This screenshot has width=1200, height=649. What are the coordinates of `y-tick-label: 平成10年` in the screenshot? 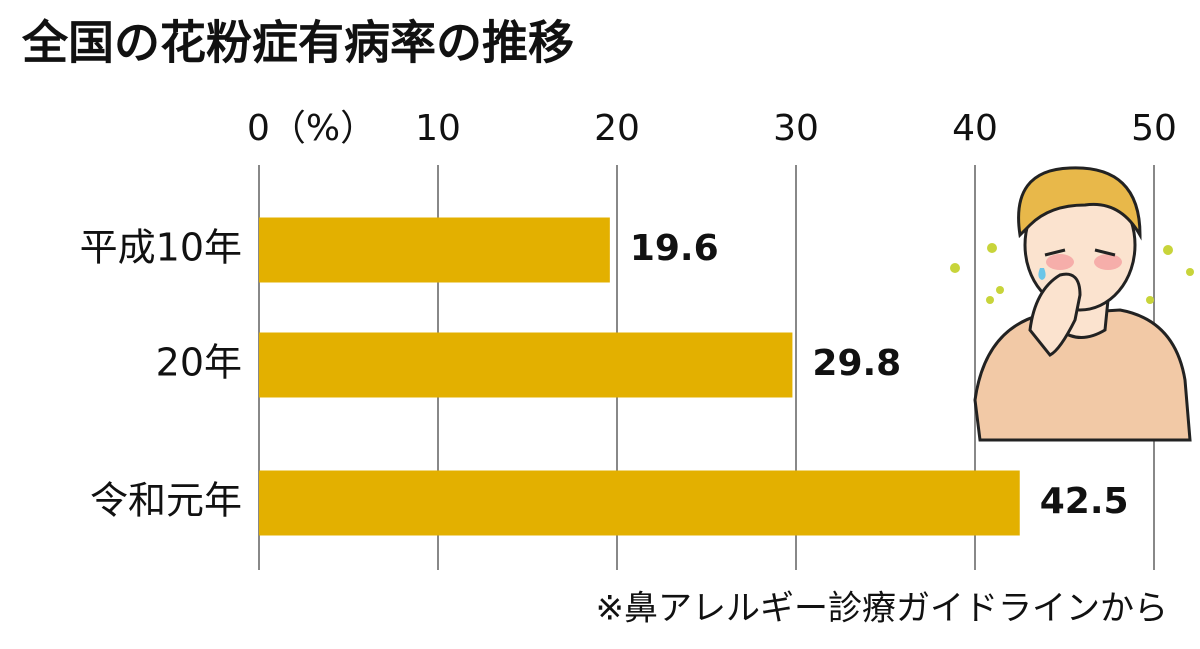 It's located at (161, 248).